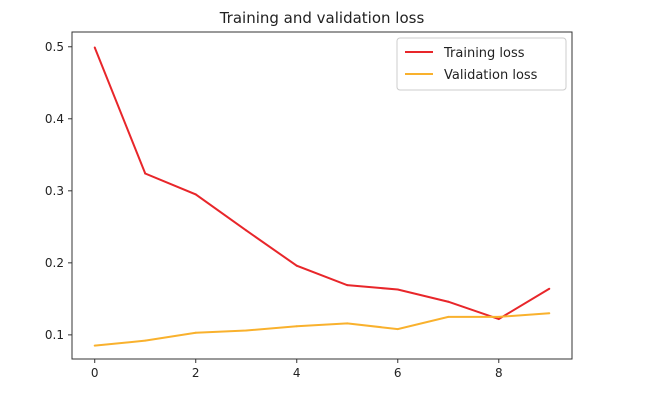 The width and height of the screenshot is (652, 415). Describe the element at coordinates (54, 119) in the screenshot. I see `y-tick-label: 0.4` at that location.